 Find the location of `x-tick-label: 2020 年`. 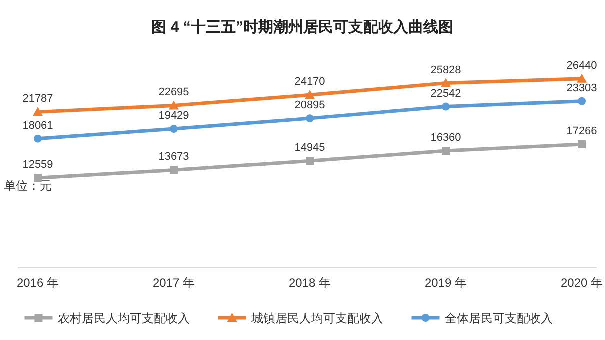

x-tick-label: 2020 年 is located at coordinates (582, 283).